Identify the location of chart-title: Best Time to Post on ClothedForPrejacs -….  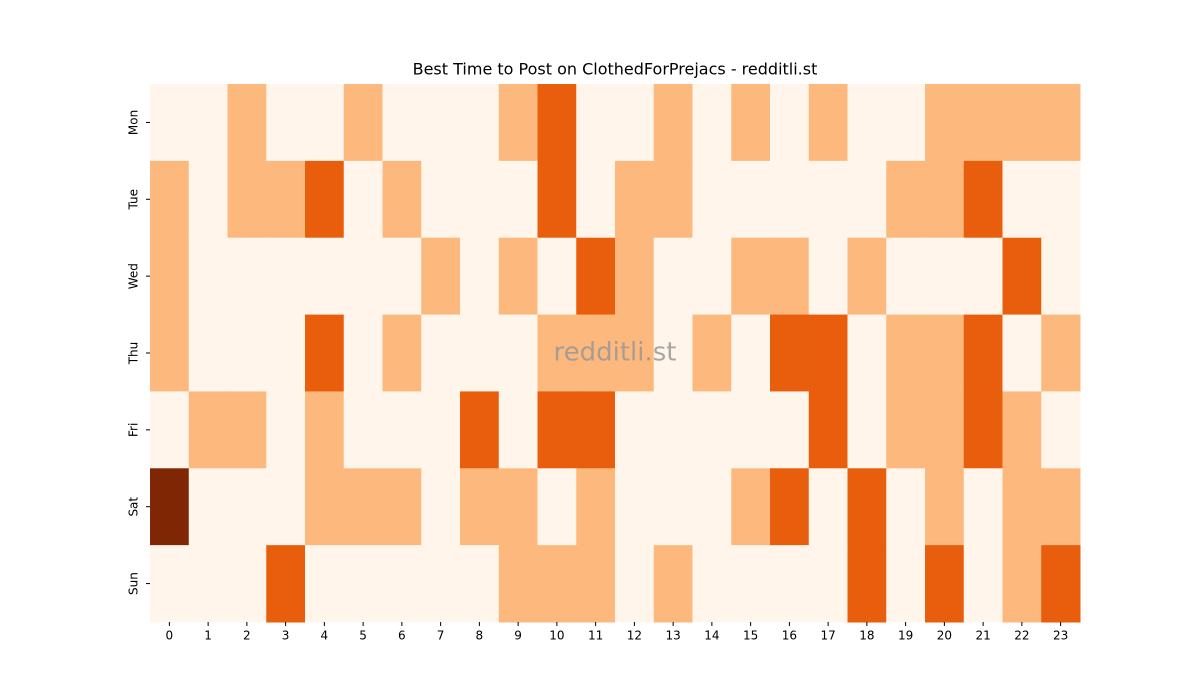
(615, 69).